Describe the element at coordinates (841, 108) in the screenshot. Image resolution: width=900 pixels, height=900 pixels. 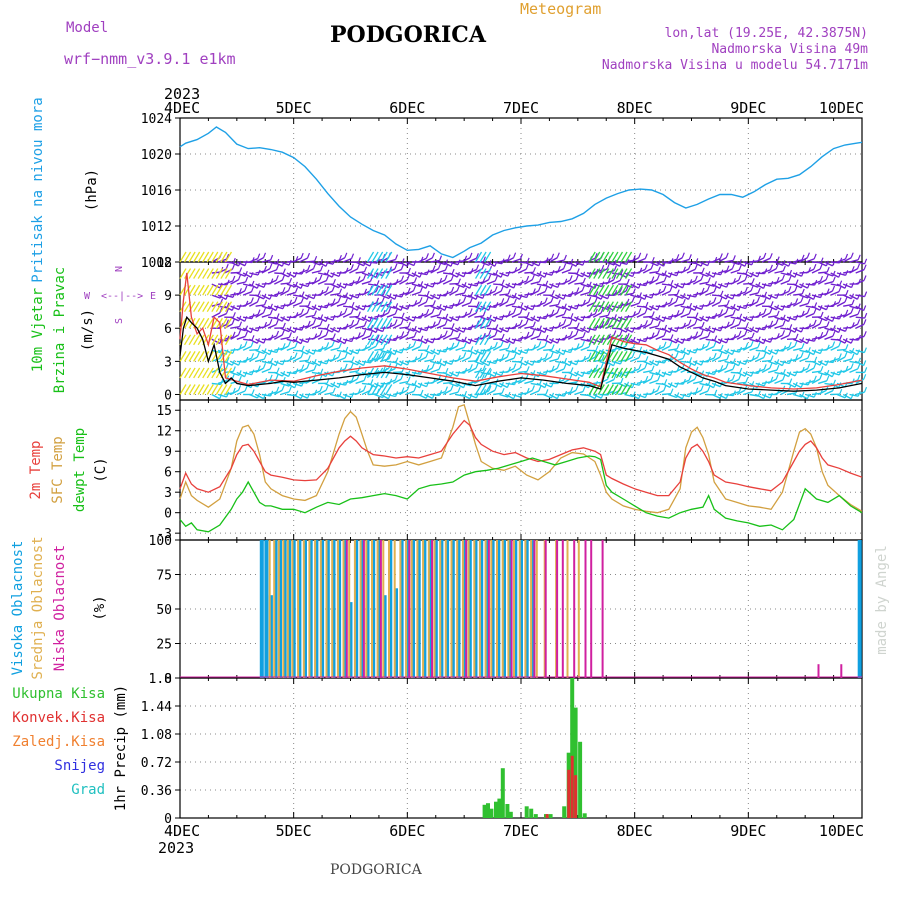
I see `top-date-label: 10DEC` at that location.